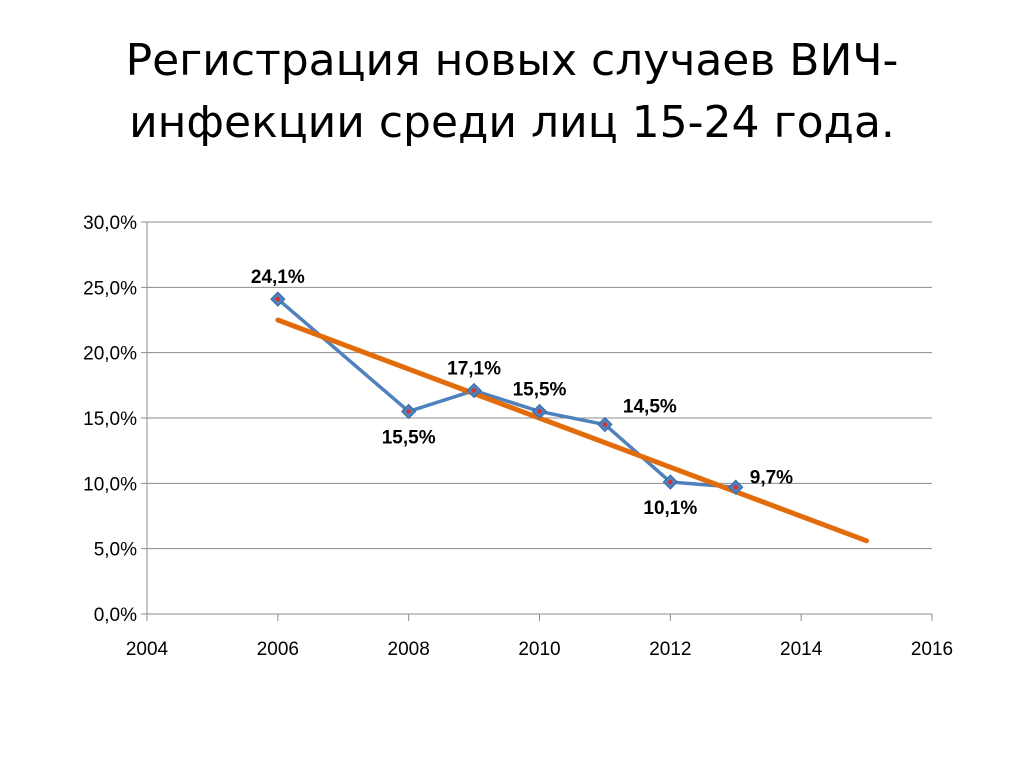 This screenshot has width=1024, height=768. What do you see at coordinates (771, 477) in the screenshot?
I see `data-label: 9,7%` at bounding box center [771, 477].